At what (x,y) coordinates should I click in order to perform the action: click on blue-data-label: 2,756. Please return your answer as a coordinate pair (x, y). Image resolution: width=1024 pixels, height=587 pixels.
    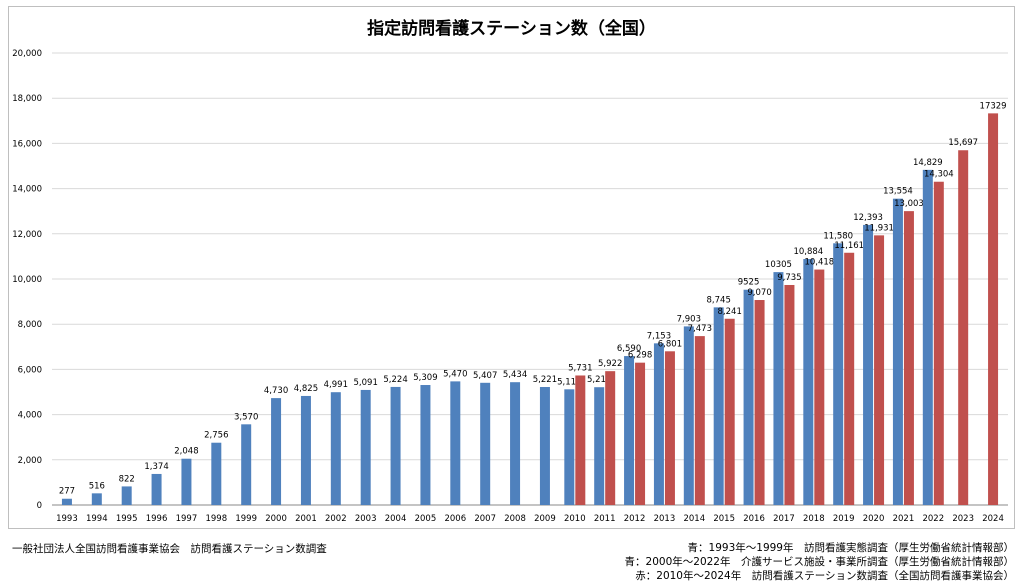
    Looking at the image, I should click on (216, 436).